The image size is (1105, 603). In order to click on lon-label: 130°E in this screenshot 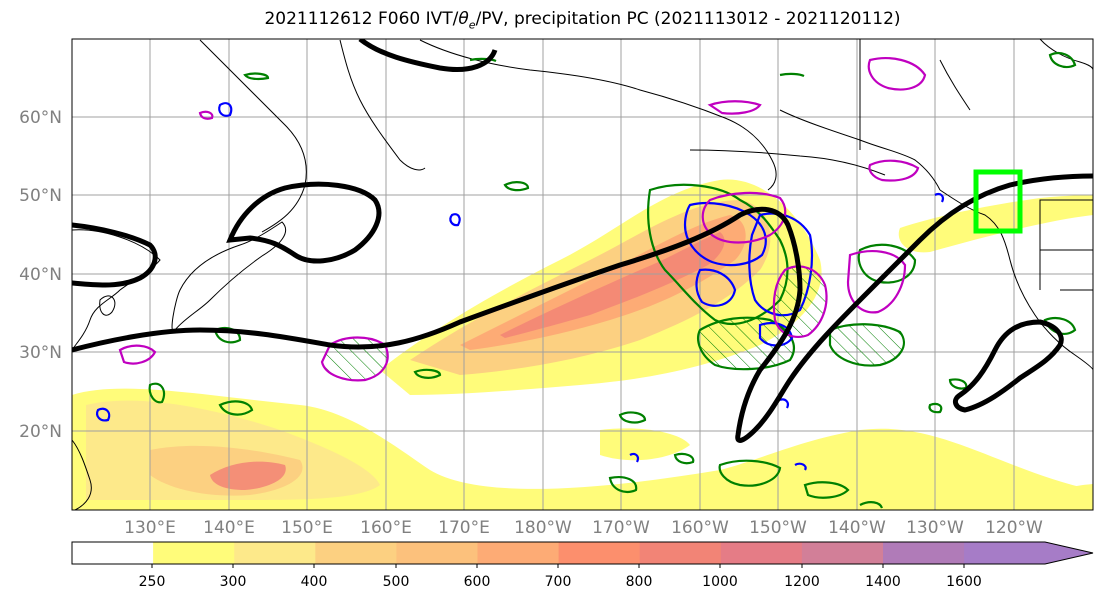, I will do `click(150, 528)`.